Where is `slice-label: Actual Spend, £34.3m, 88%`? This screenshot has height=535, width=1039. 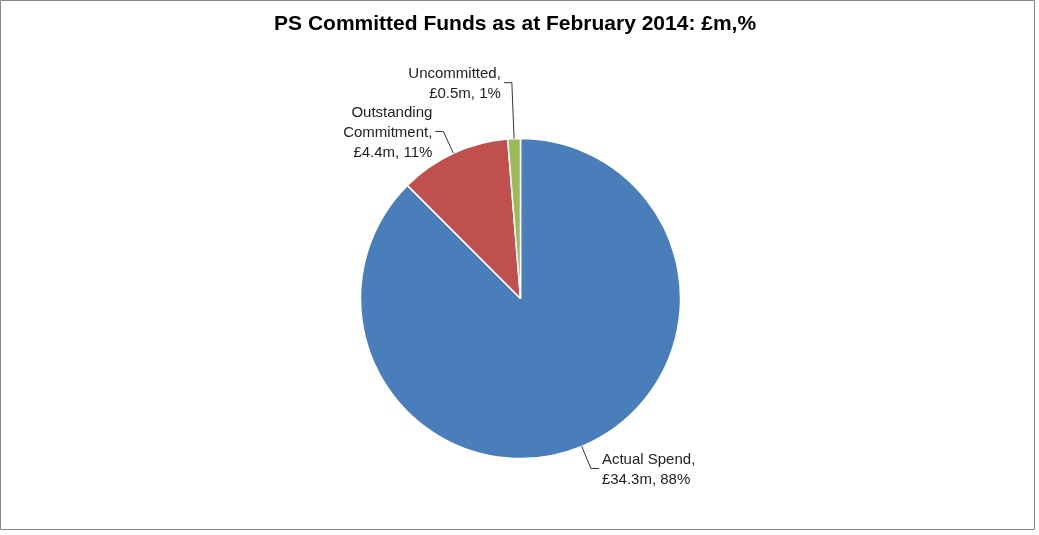
slice-label: Actual Spend, £34.3m, 88% is located at coordinates (648, 468).